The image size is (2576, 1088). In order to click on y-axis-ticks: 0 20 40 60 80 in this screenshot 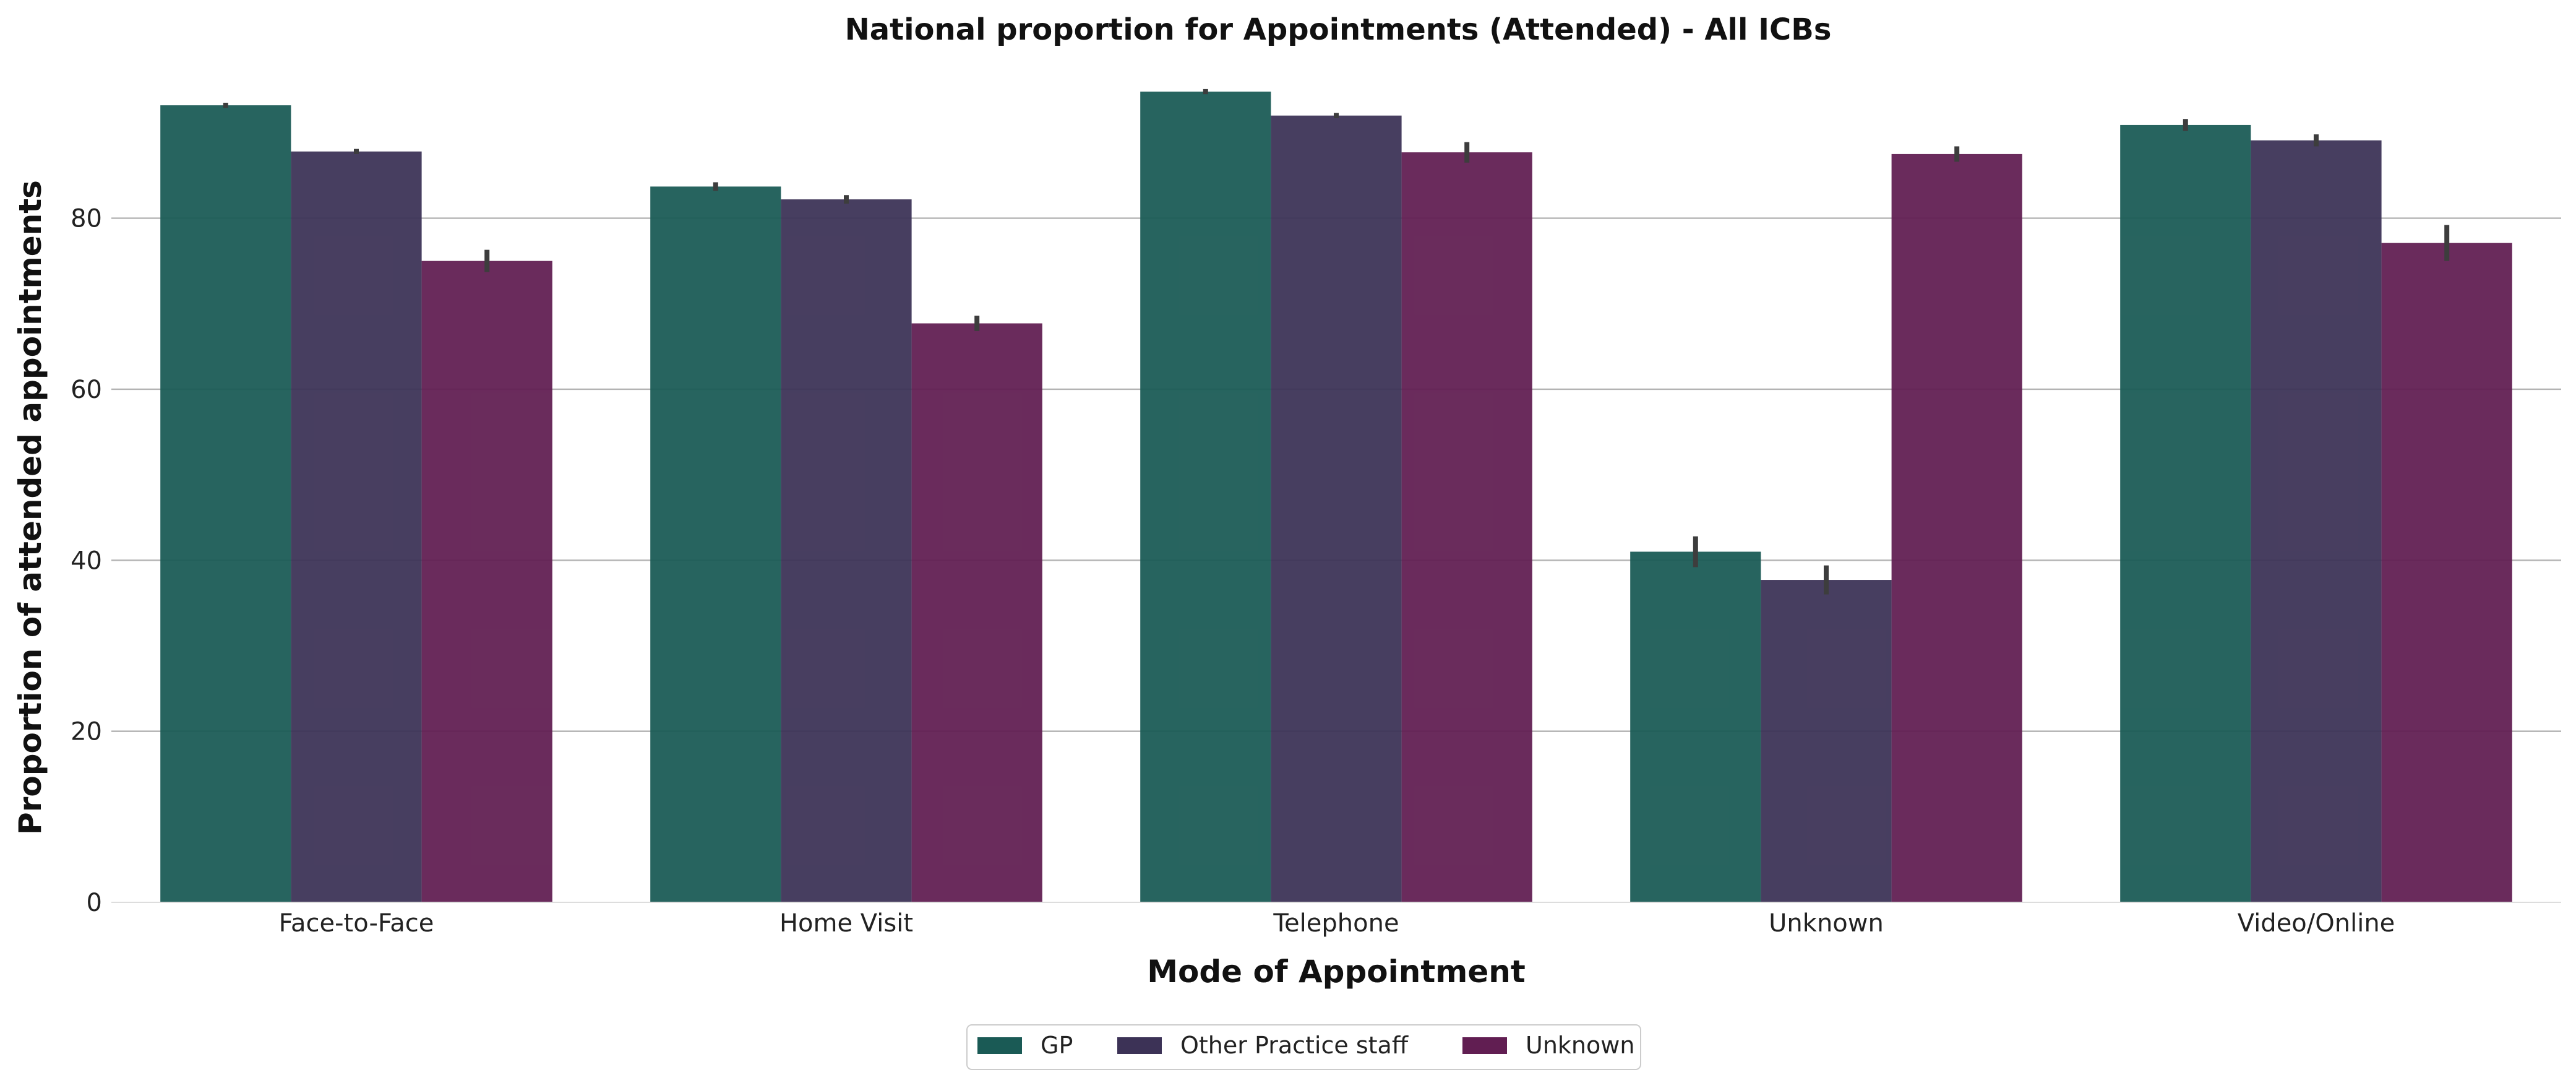, I will do `click(86, 561)`.